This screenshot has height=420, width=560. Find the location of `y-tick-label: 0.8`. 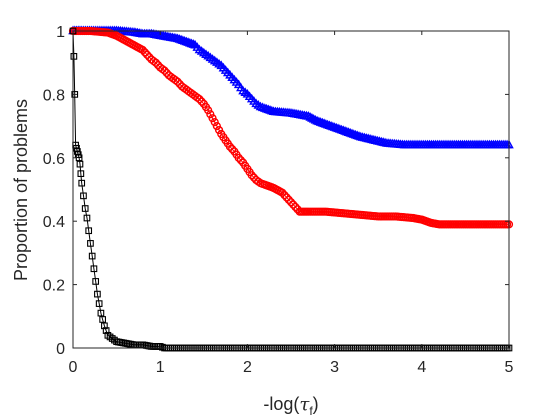

y-tick-label: 0.8 is located at coordinates (54, 95).